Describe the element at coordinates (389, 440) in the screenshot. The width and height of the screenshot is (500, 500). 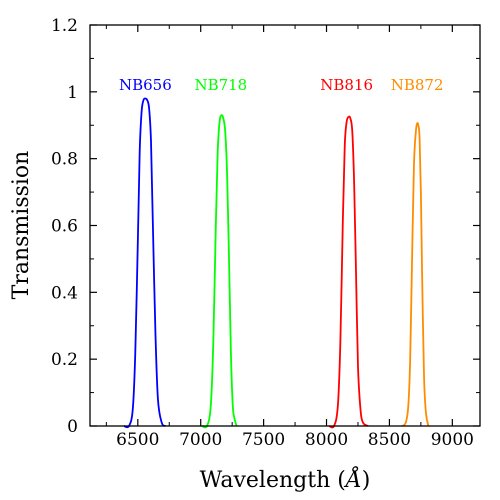
I see `x-tick-label: 8500` at that location.